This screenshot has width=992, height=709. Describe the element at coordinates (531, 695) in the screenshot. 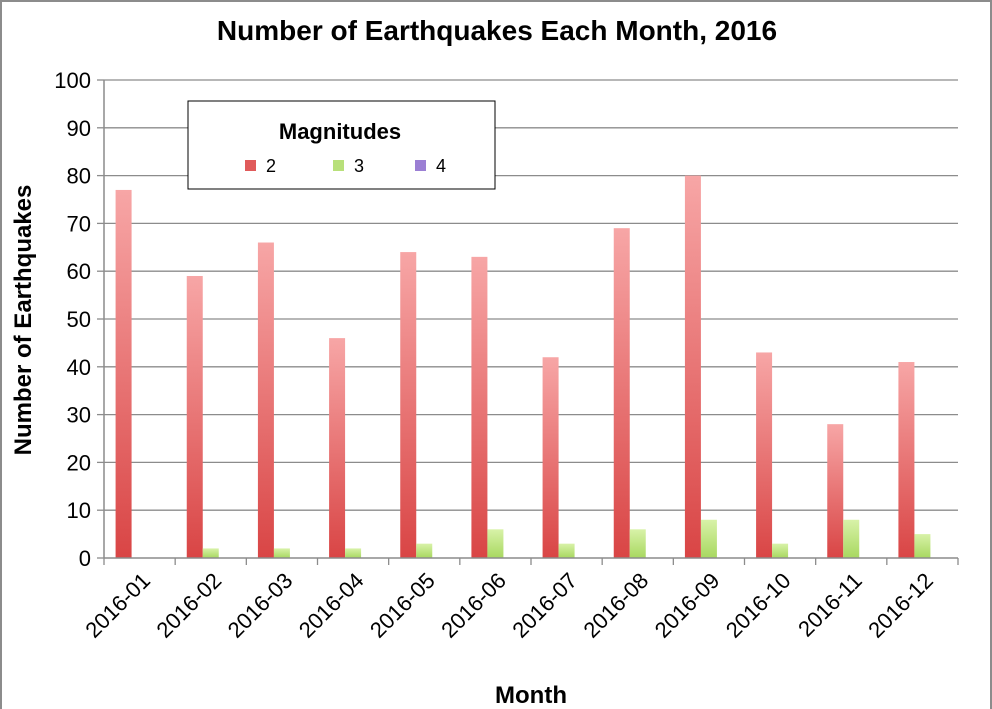

I see `x-axis-title: Month` at that location.